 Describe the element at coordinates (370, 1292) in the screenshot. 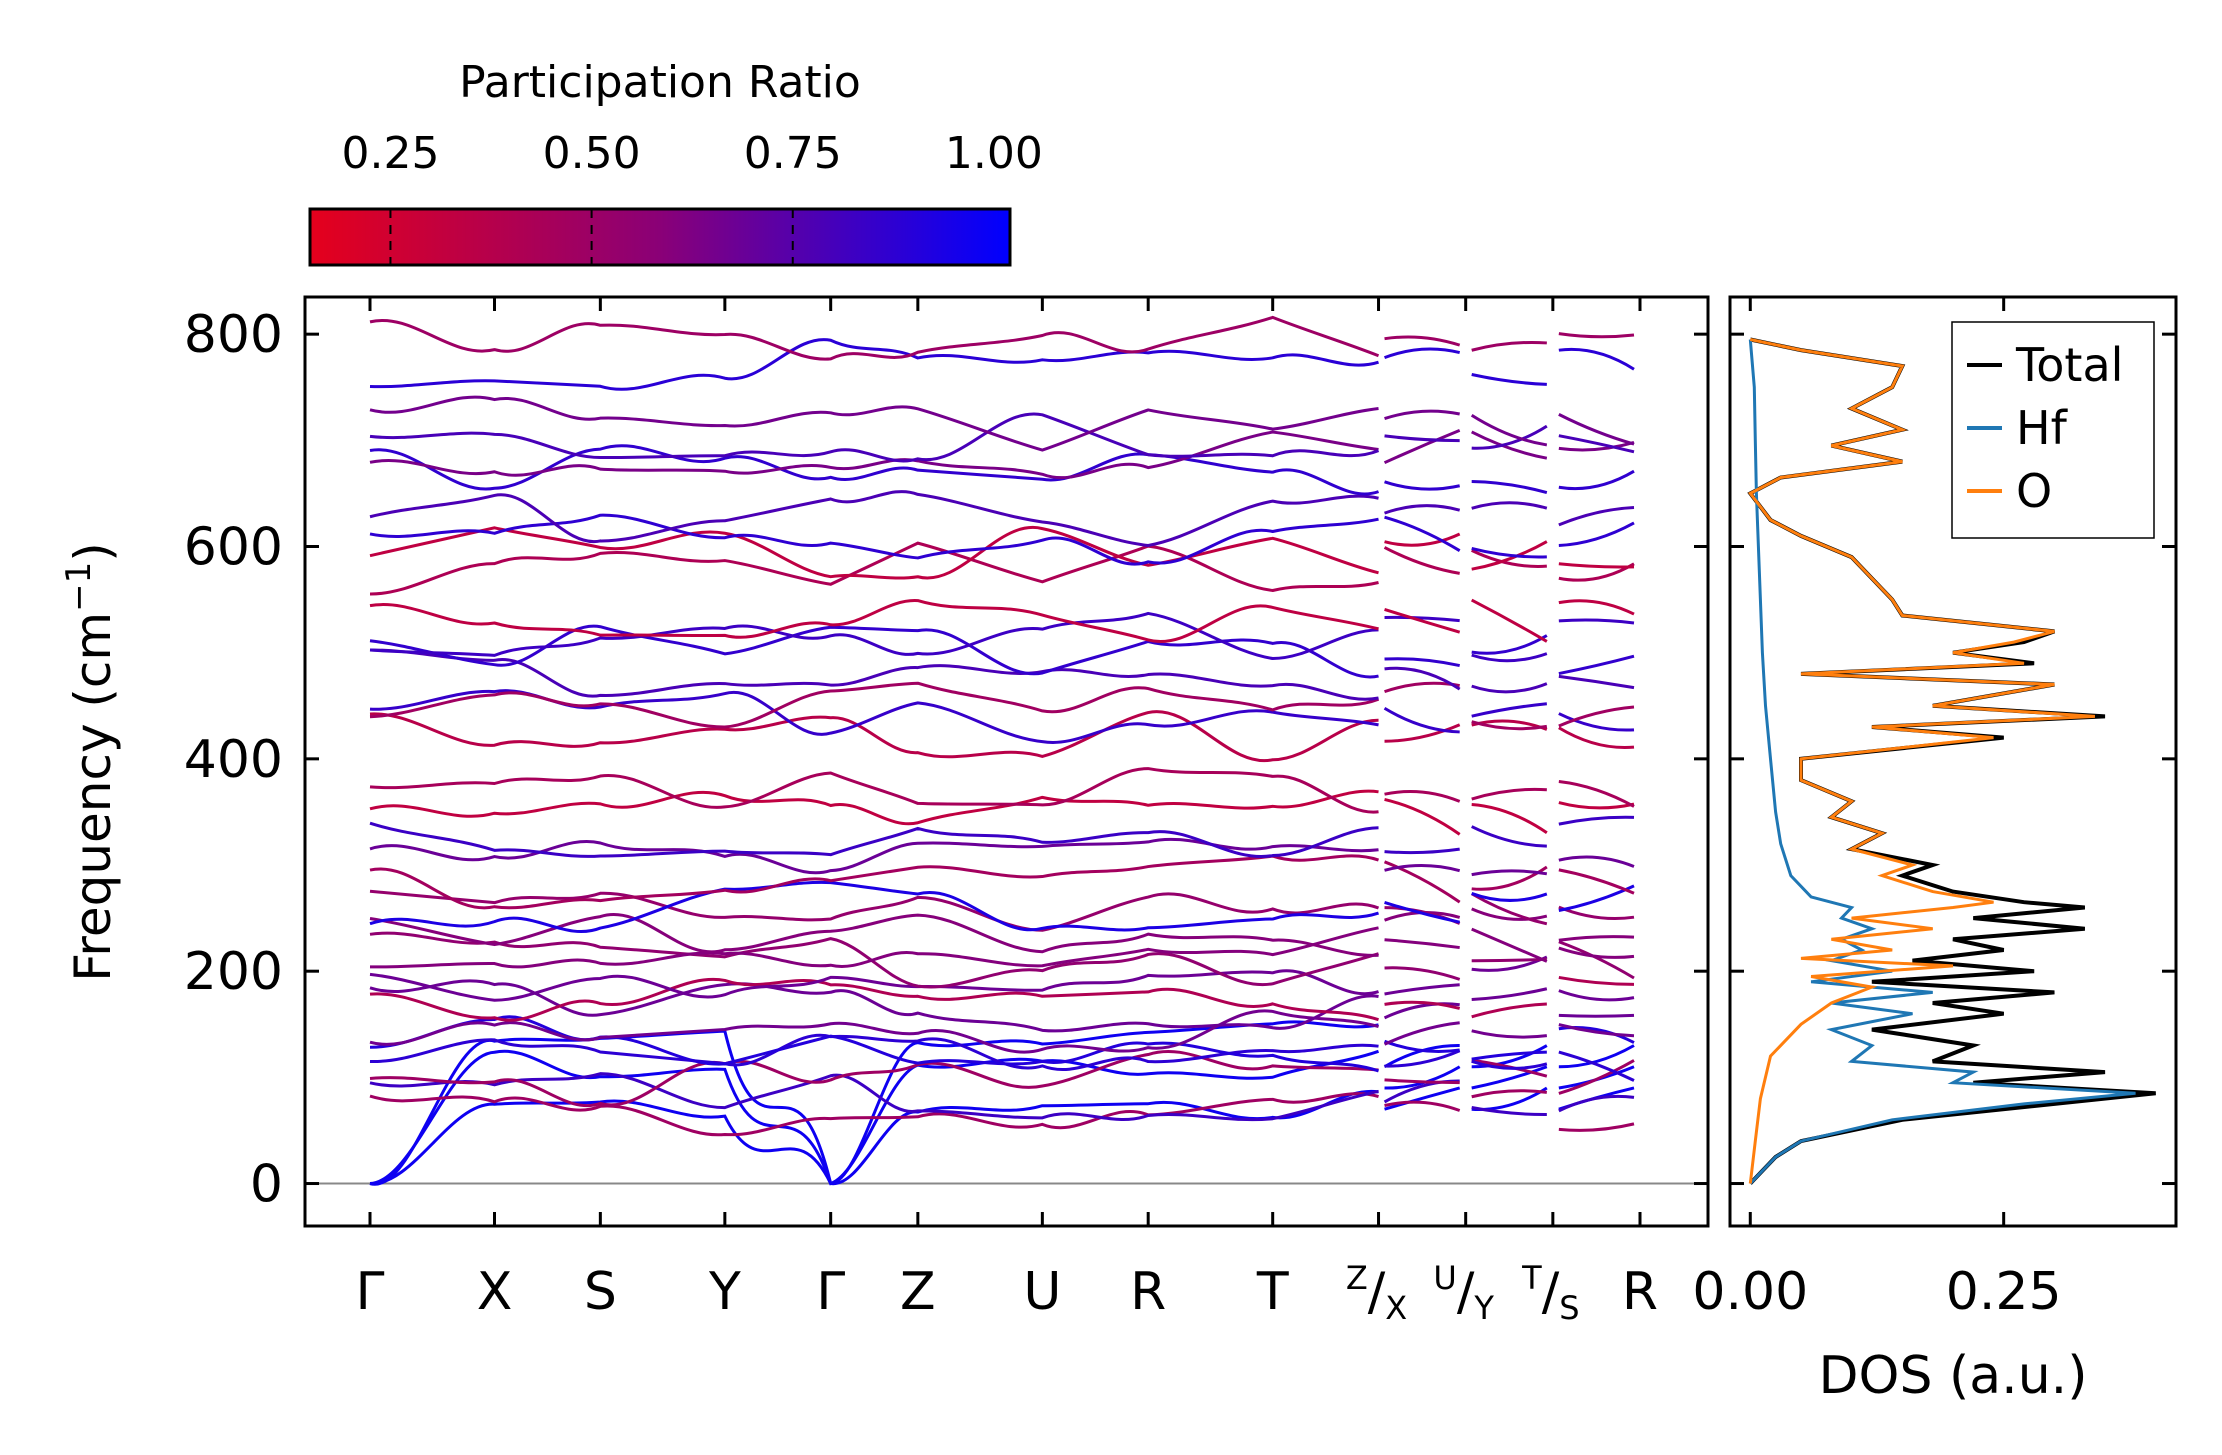

I see `high-symmetry-label: Γ` at that location.